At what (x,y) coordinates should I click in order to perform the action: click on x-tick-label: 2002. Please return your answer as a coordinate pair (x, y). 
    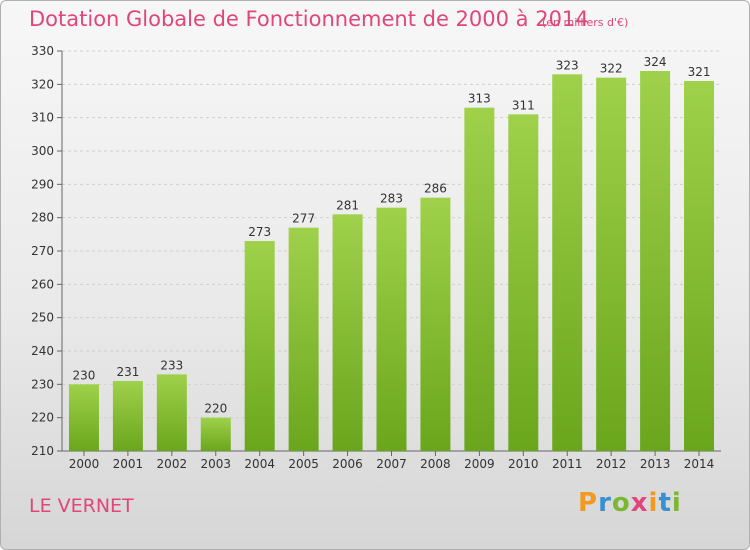
    Looking at the image, I should click on (172, 464).